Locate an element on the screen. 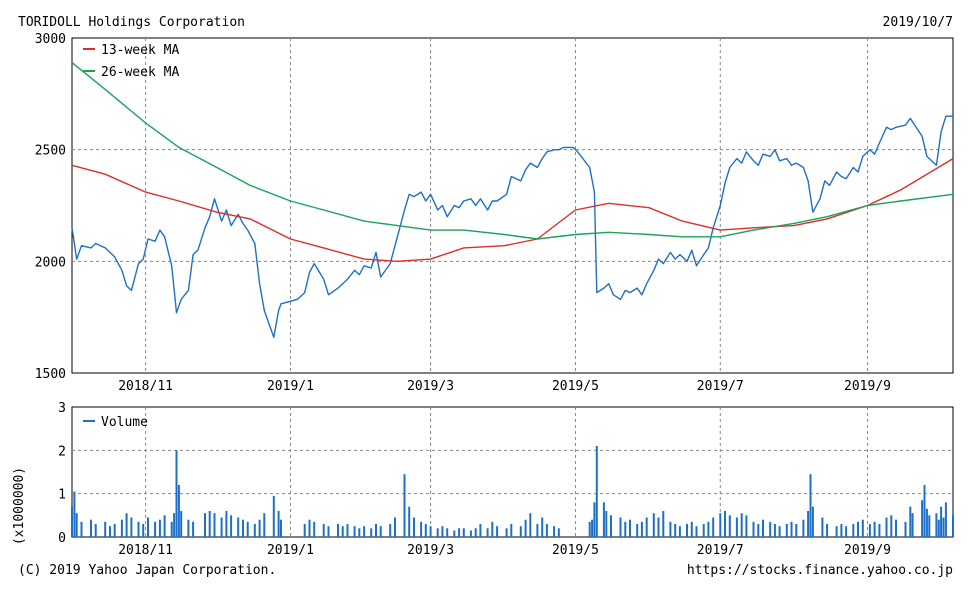 The image size is (977, 595). volume-xtick-label: 2018/11 is located at coordinates (145, 550).